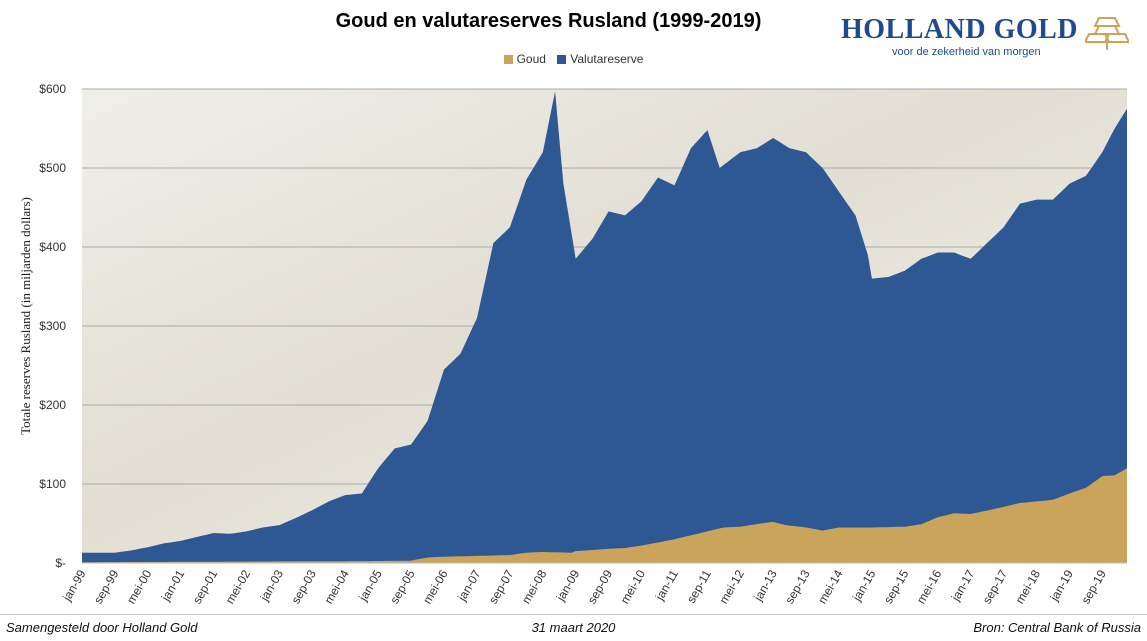 The image size is (1147, 641). I want to click on x-tick-label: mei-02, so click(238, 586).